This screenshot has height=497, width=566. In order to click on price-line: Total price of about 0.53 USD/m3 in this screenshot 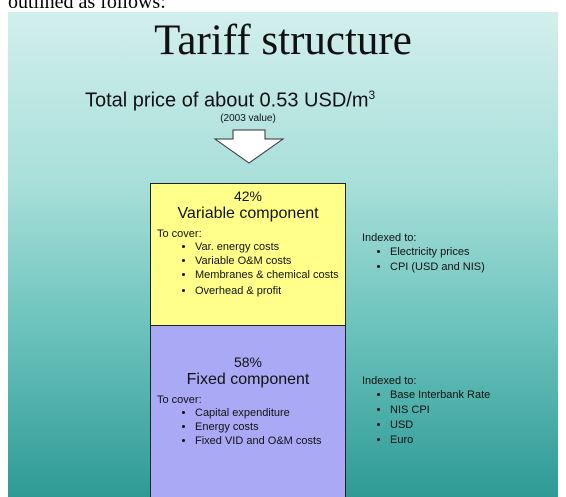, I will do `click(230, 100)`.